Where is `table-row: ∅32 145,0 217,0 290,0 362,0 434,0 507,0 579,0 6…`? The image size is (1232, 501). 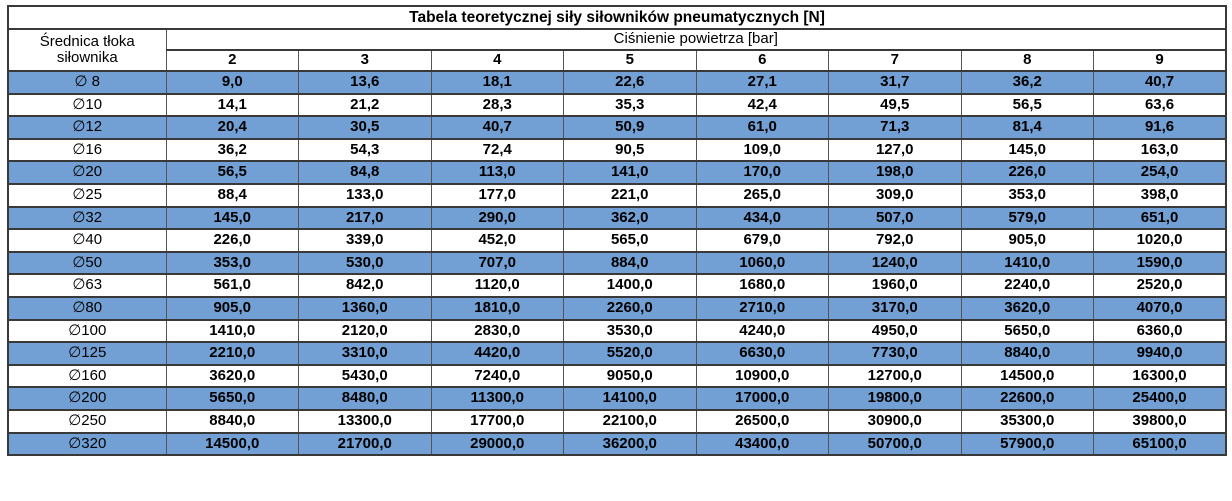 table-row: ∅32 145,0 217,0 290,0 362,0 434,0 507,0 579,0 6… is located at coordinates (617, 218).